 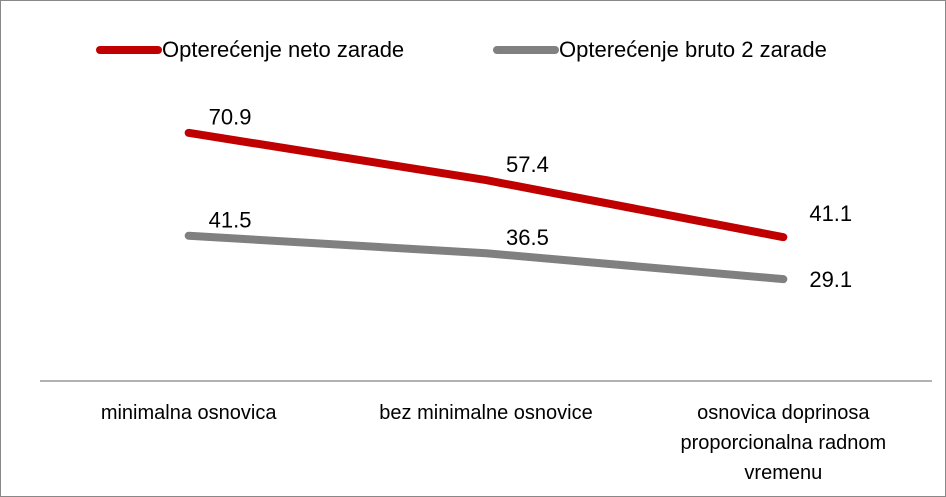 What do you see at coordinates (230, 117) in the screenshot?
I see `data-label: 70.9` at bounding box center [230, 117].